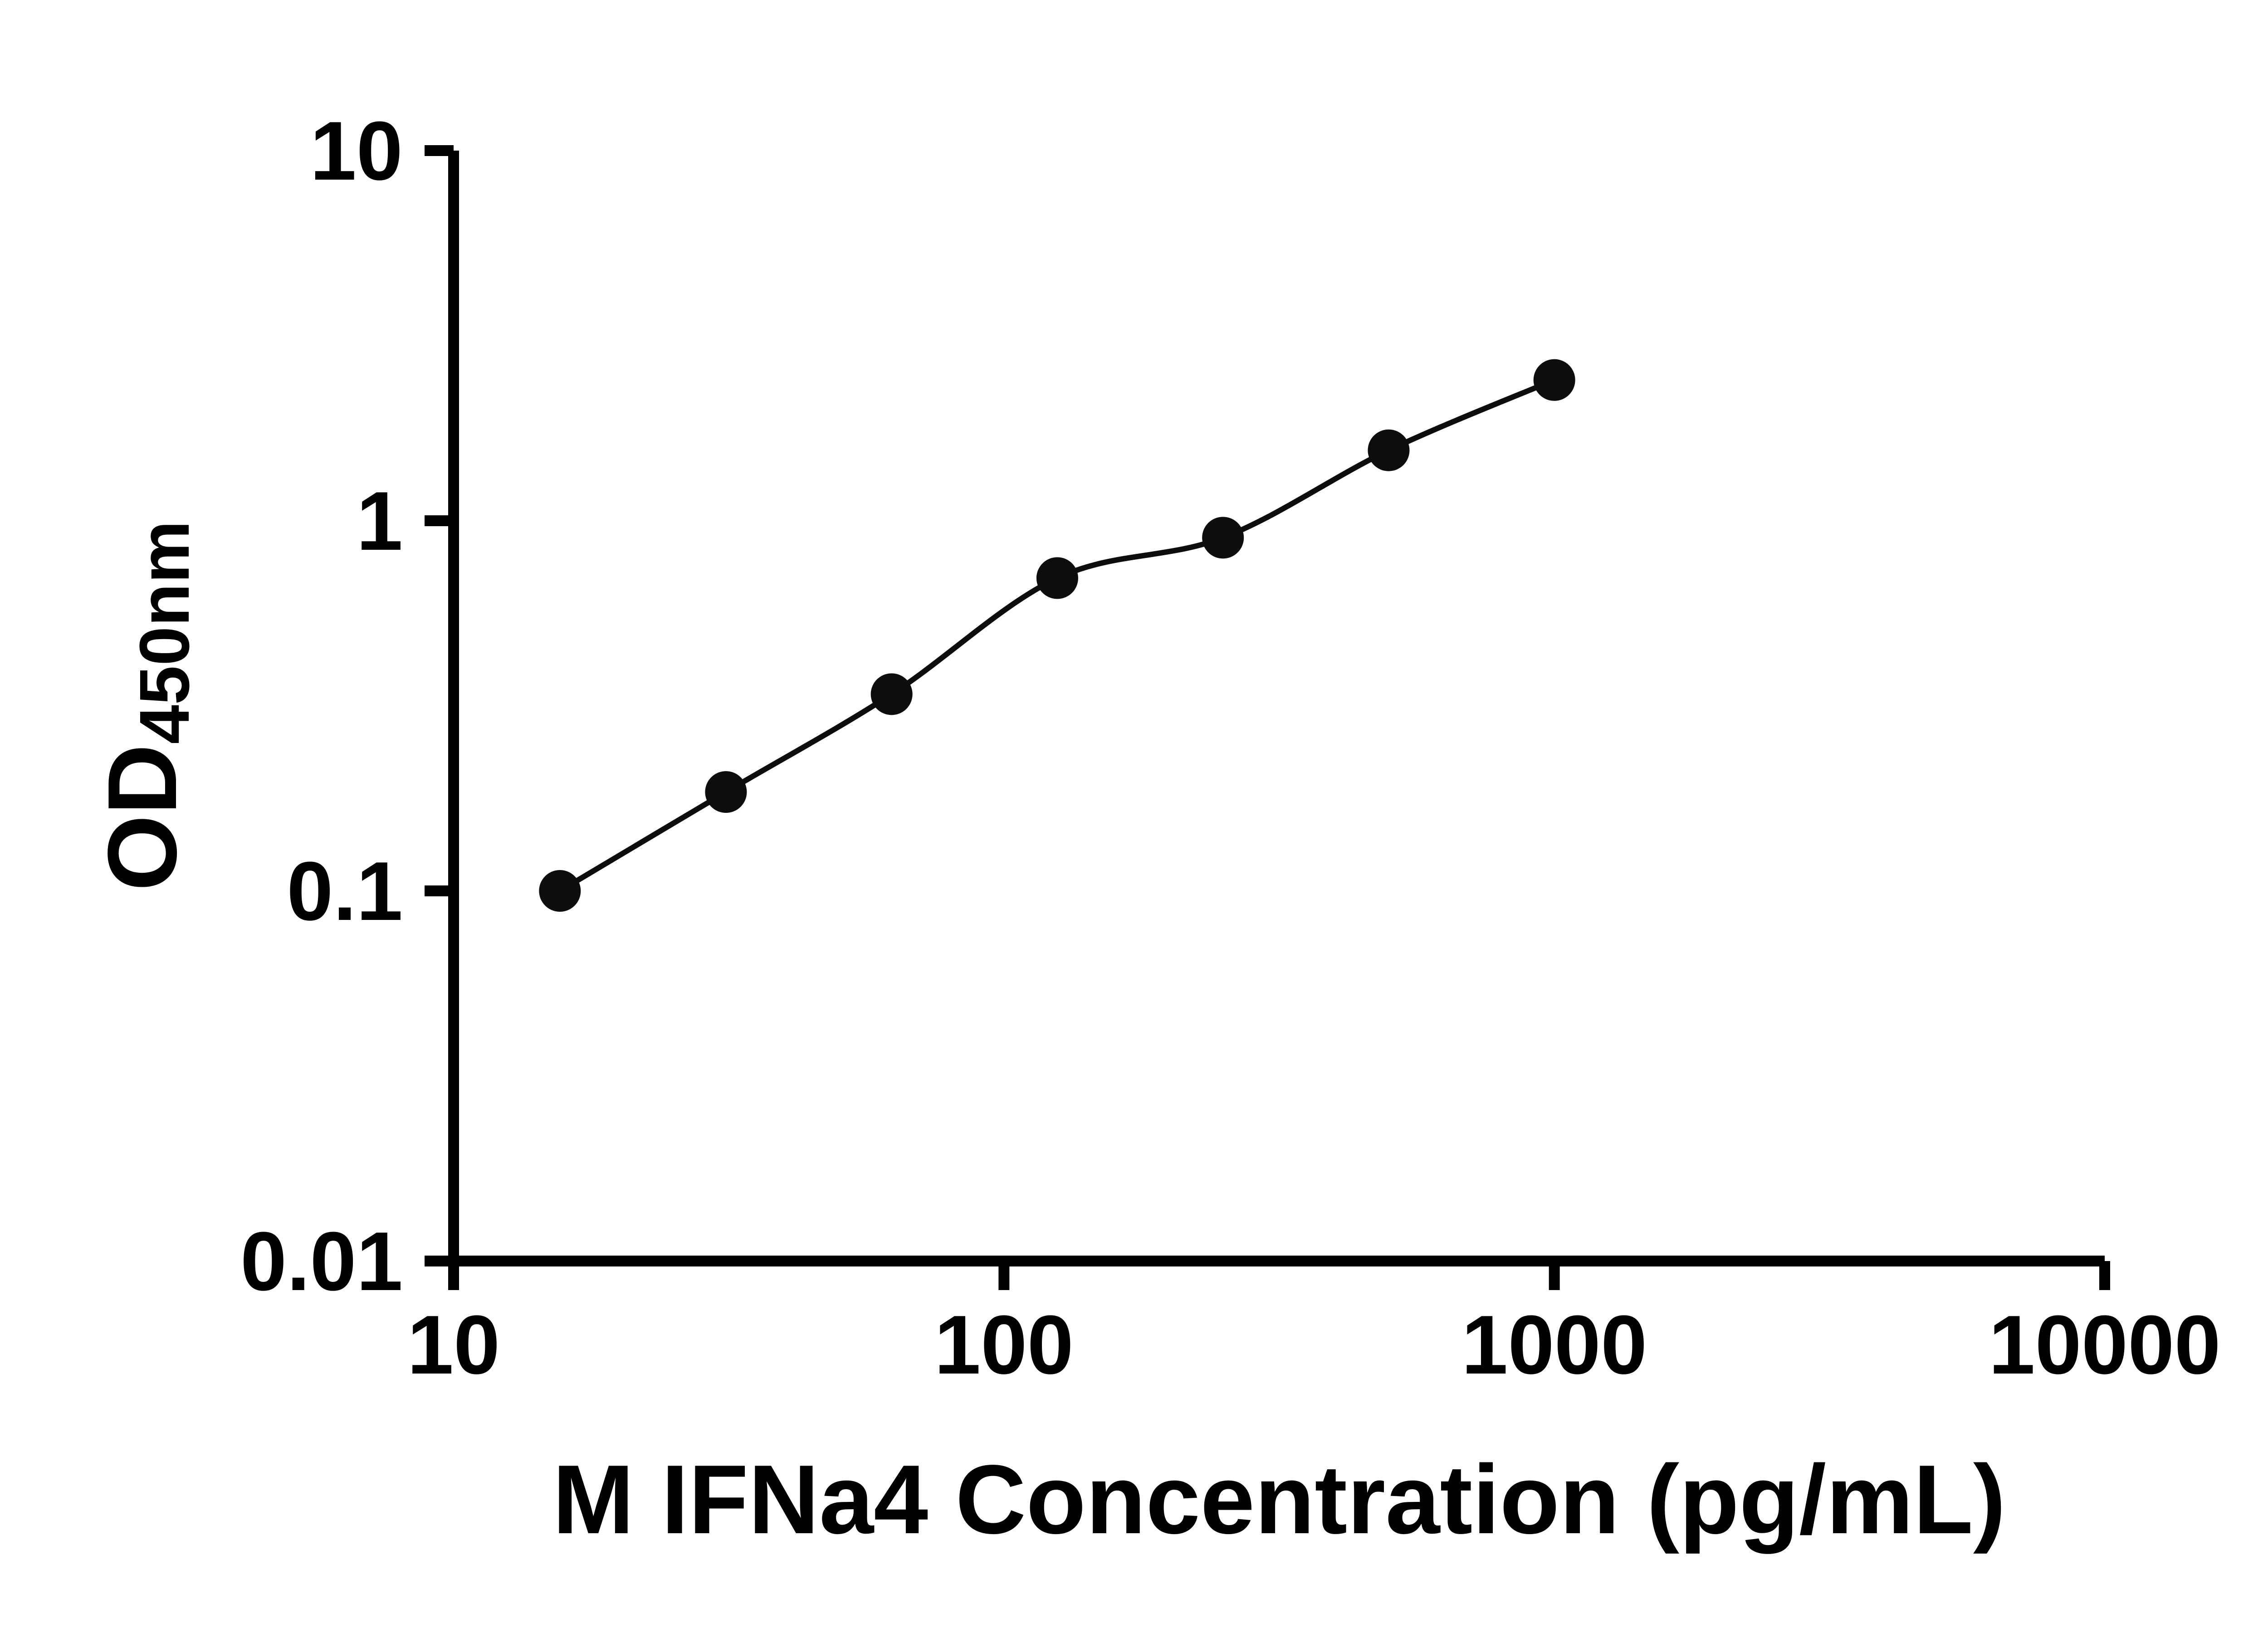  What do you see at coordinates (357, 150) in the screenshot?
I see `y-axis-tick-label: 10` at bounding box center [357, 150].